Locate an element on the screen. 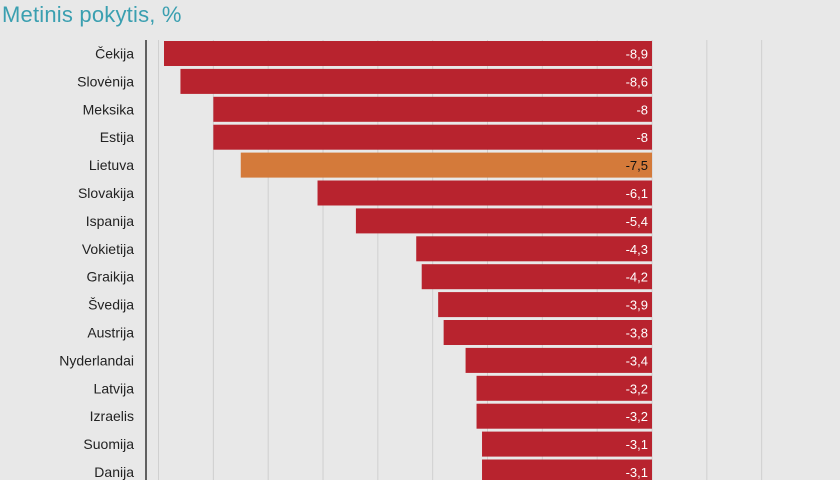 The height and width of the screenshot is (480, 840). category-label: Švedija is located at coordinates (111, 305).